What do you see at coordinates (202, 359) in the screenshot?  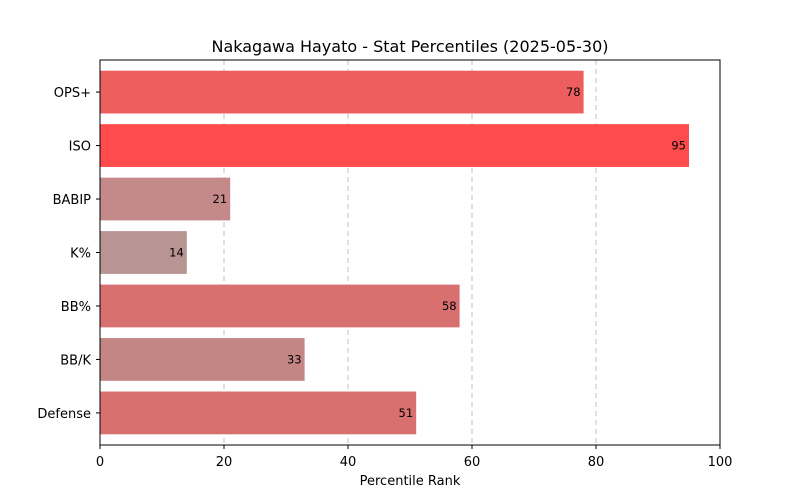 I see `bar-bb-k` at bounding box center [202, 359].